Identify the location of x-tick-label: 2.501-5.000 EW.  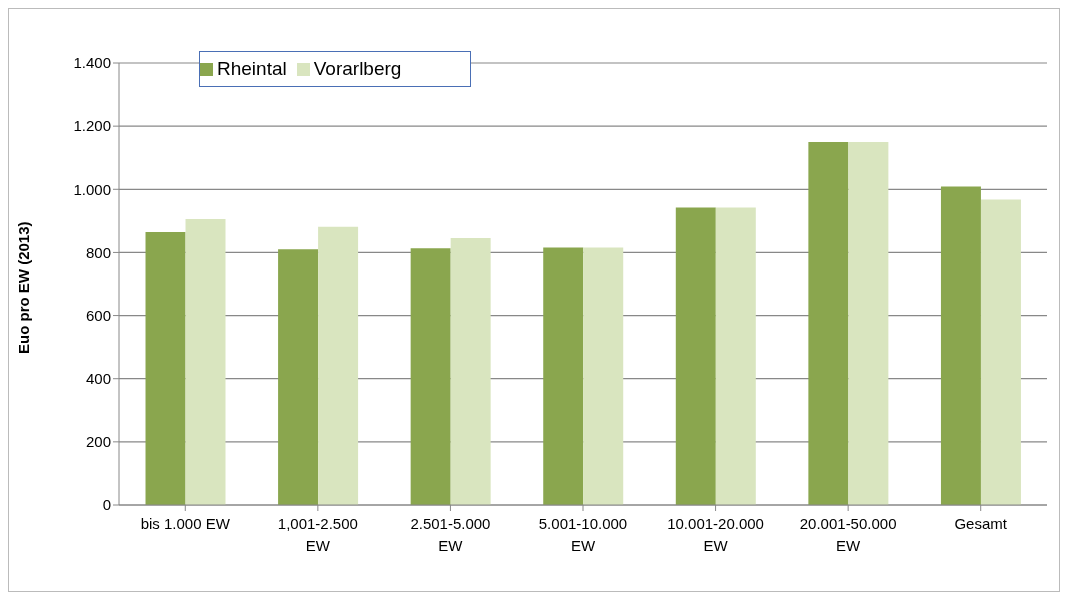
(450, 534).